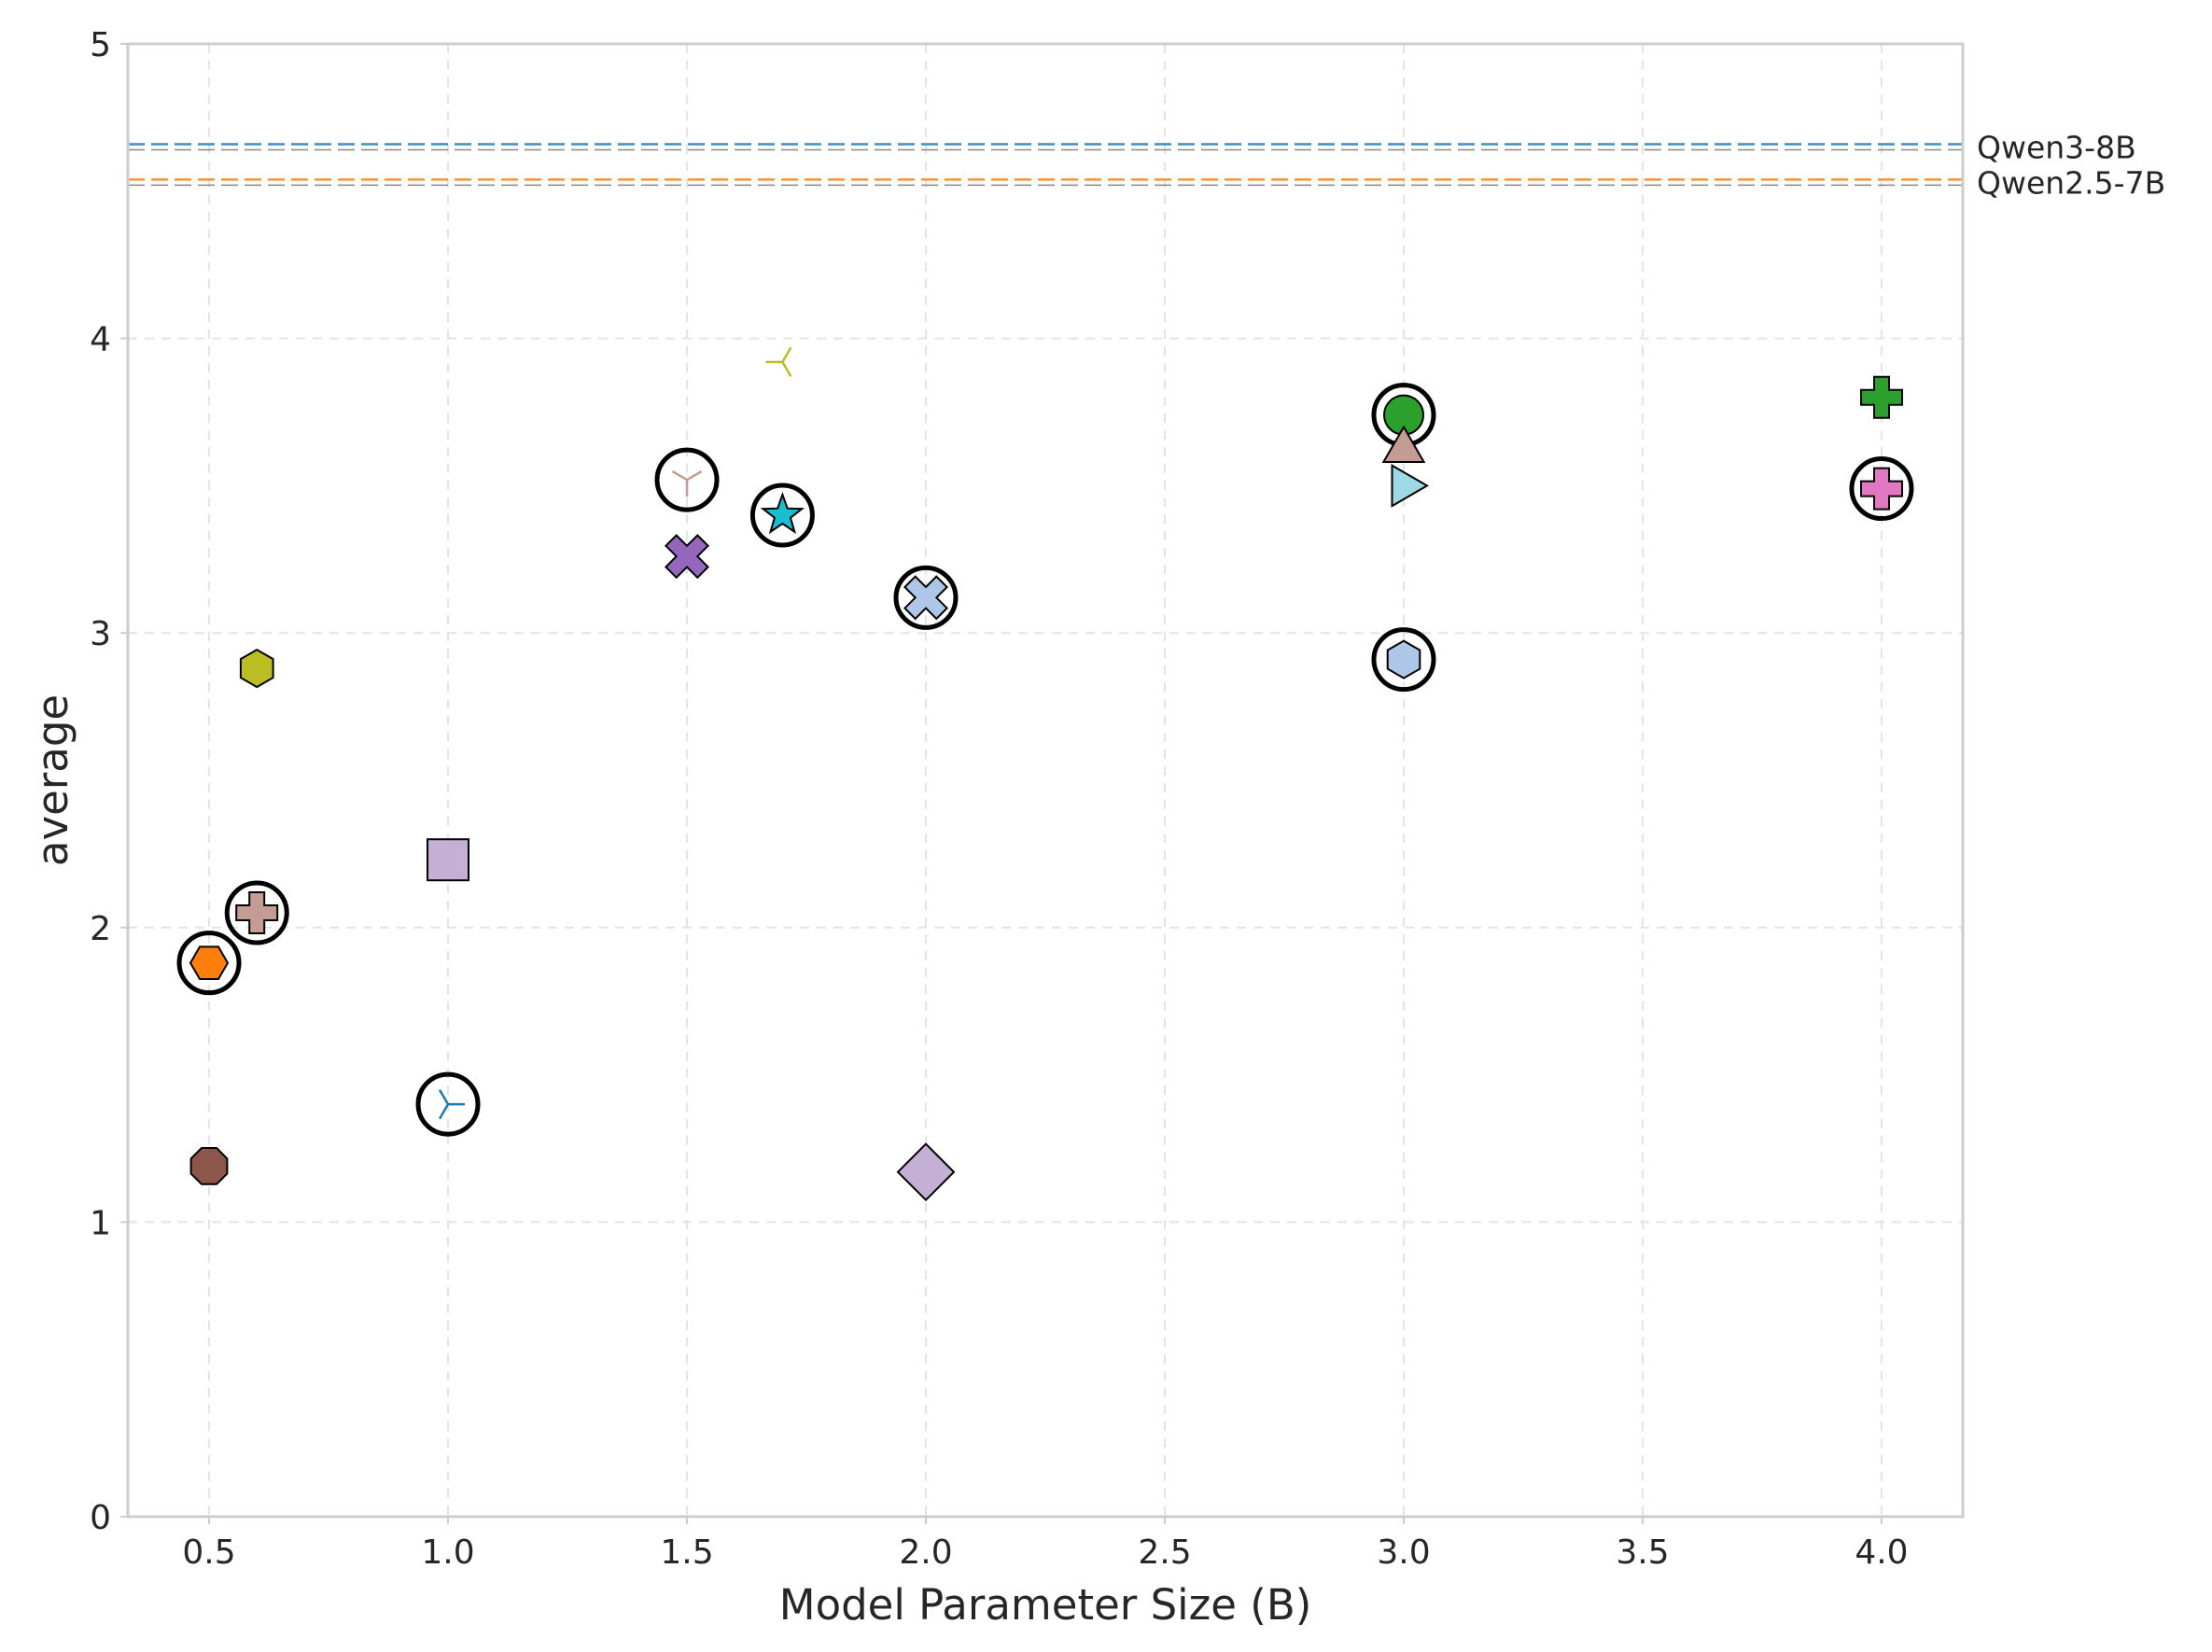 The height and width of the screenshot is (1652, 2212). Describe the element at coordinates (448, 860) in the screenshot. I see `point-square-marker` at that location.